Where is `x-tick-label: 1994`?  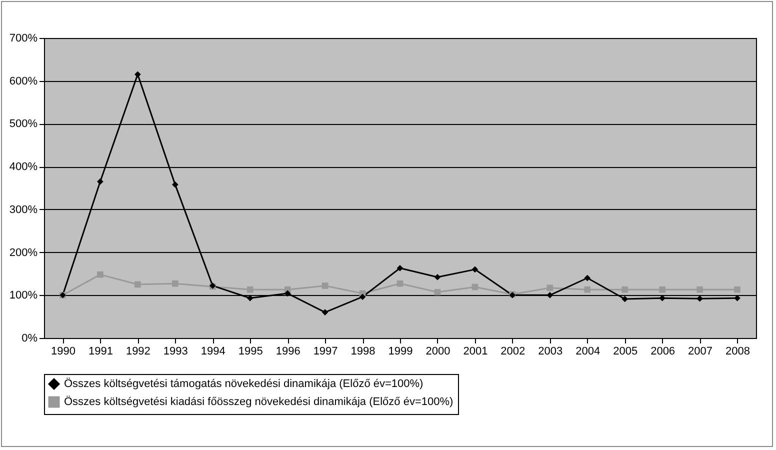
x-tick-label: 1994 is located at coordinates (213, 352).